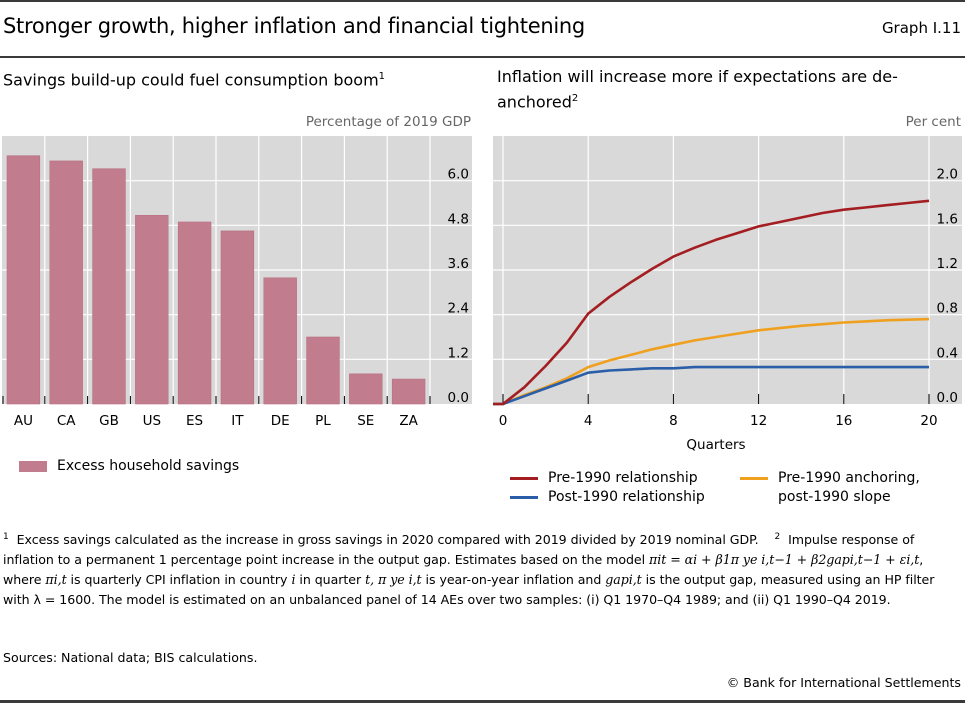  Describe the element at coordinates (152, 421) in the screenshot. I see `bar-xtick-label-US: US` at that location.